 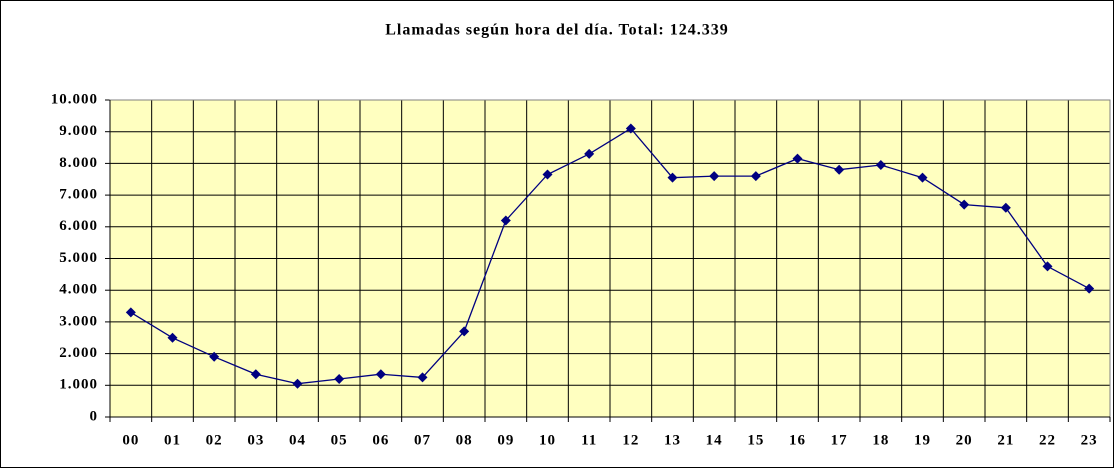 What do you see at coordinates (78, 321) in the screenshot?
I see `y-tick-label: 3.000` at bounding box center [78, 321].